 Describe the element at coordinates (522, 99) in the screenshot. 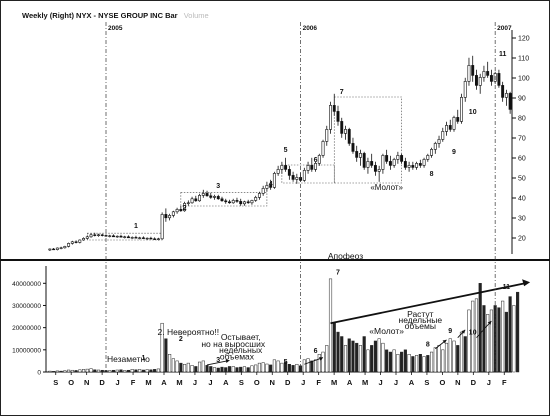

I see `price-tick-label: 90` at that location.